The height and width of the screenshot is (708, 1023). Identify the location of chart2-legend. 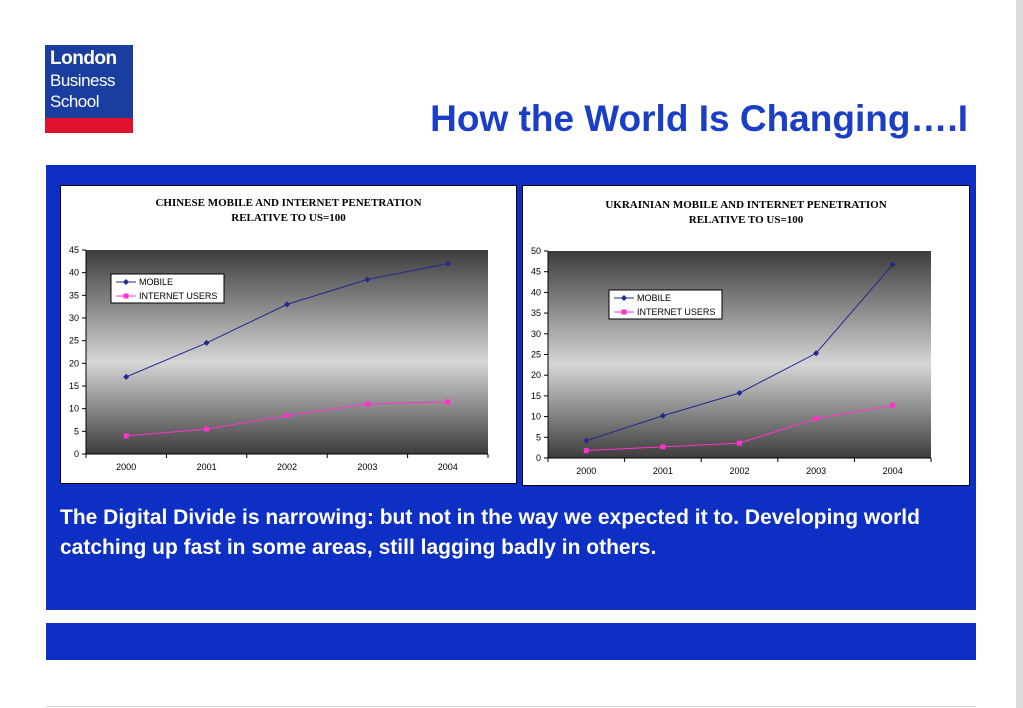
(665, 304).